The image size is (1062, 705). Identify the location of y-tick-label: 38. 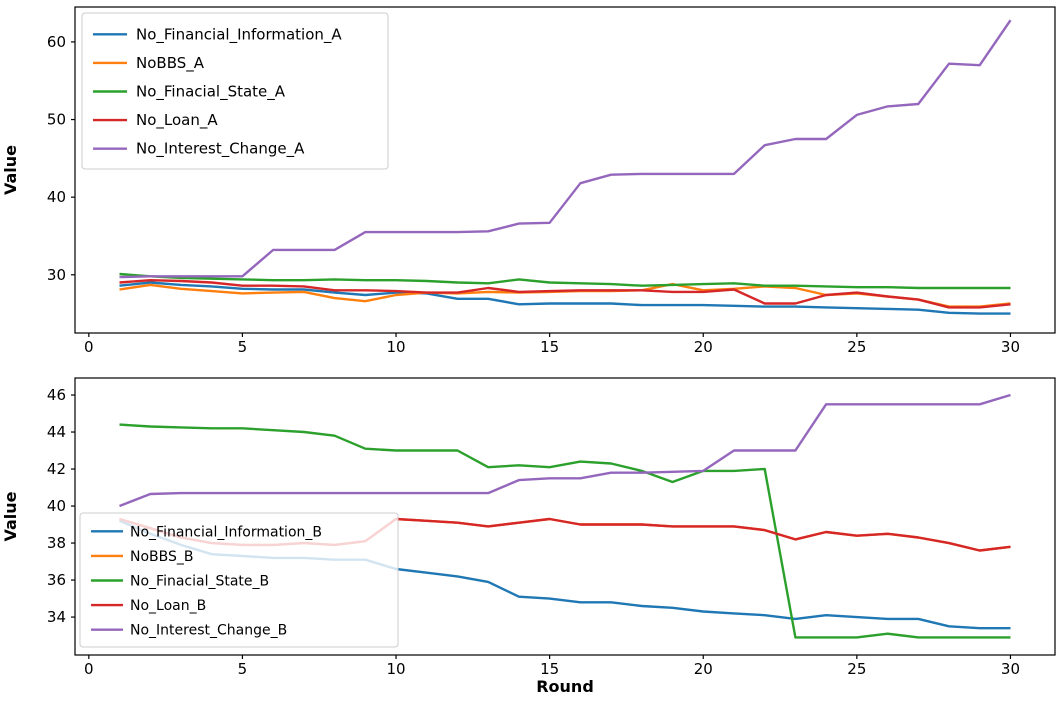
(56, 543).